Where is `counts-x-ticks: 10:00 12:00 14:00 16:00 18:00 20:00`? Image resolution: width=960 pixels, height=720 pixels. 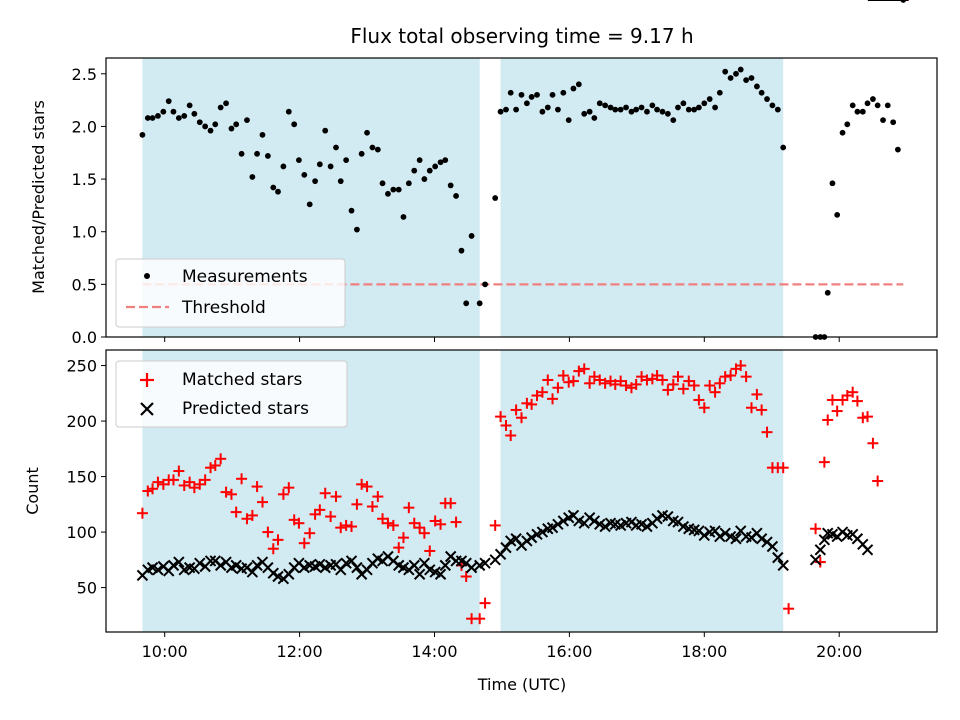 counts-x-ticks: 10:00 12:00 14:00 16:00 18:00 20:00 is located at coordinates (502, 646).